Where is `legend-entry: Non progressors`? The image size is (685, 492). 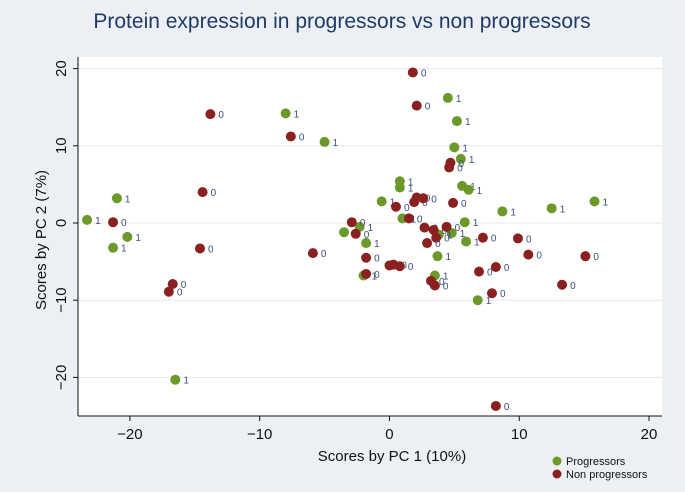 legend-entry: Non progressors is located at coordinates (607, 475).